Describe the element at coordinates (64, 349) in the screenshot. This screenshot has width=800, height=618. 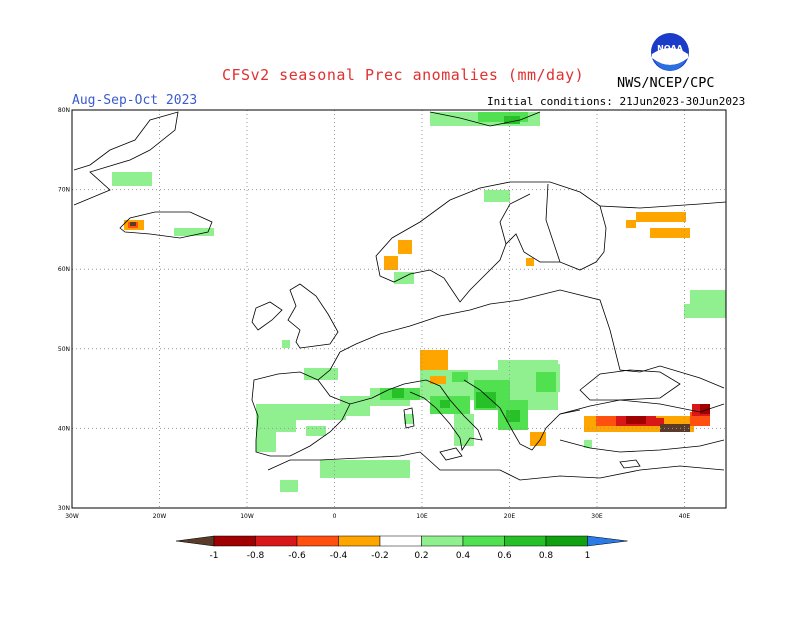
I see `lat-label: 50N` at that location.